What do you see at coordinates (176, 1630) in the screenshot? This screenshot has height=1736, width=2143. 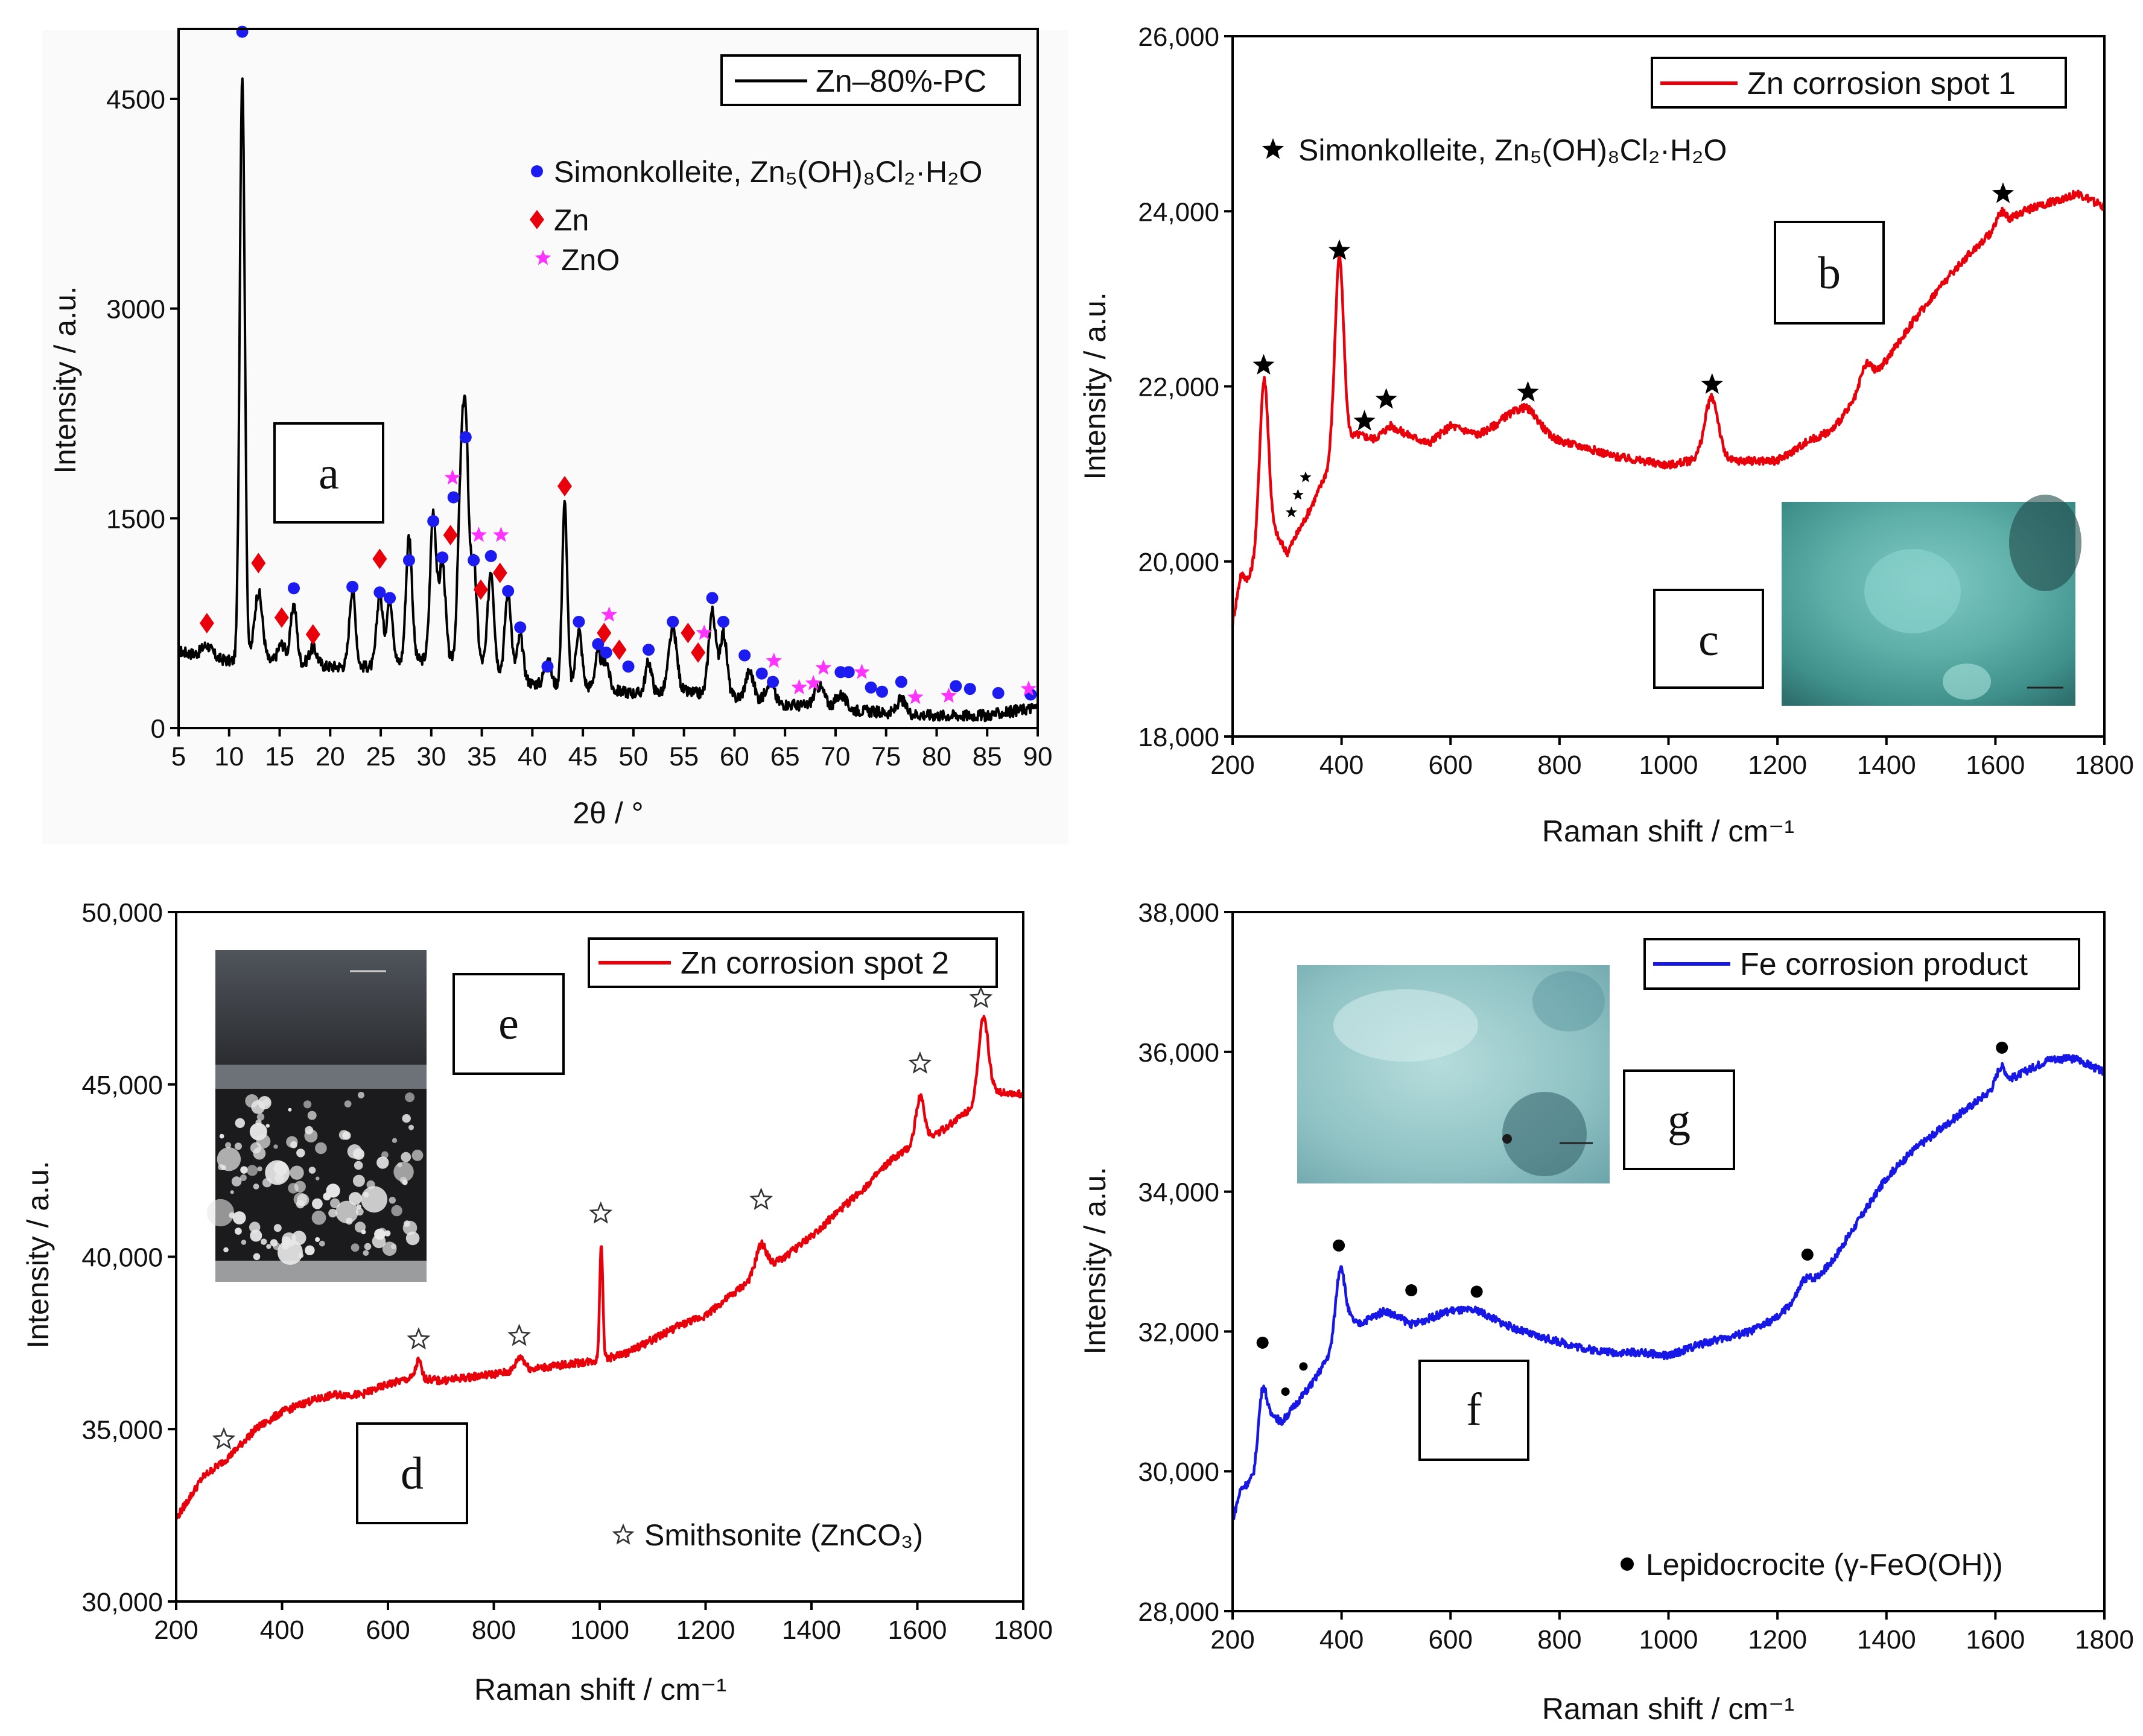 I see `x-tick-label: 200` at bounding box center [176, 1630].